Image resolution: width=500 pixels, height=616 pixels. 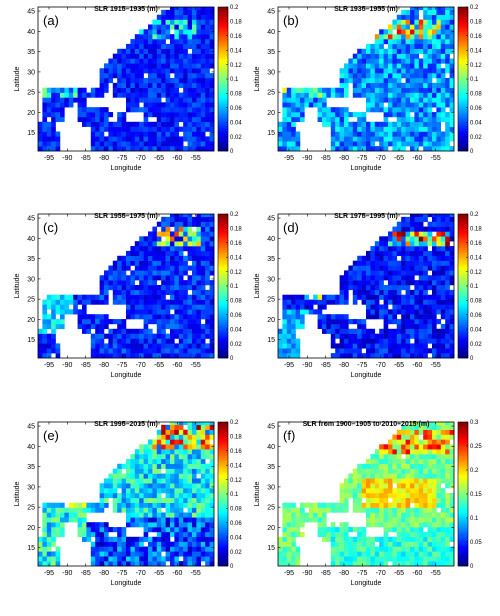 I want to click on colorbar-tick-label: 0.2, so click(x=234, y=423).